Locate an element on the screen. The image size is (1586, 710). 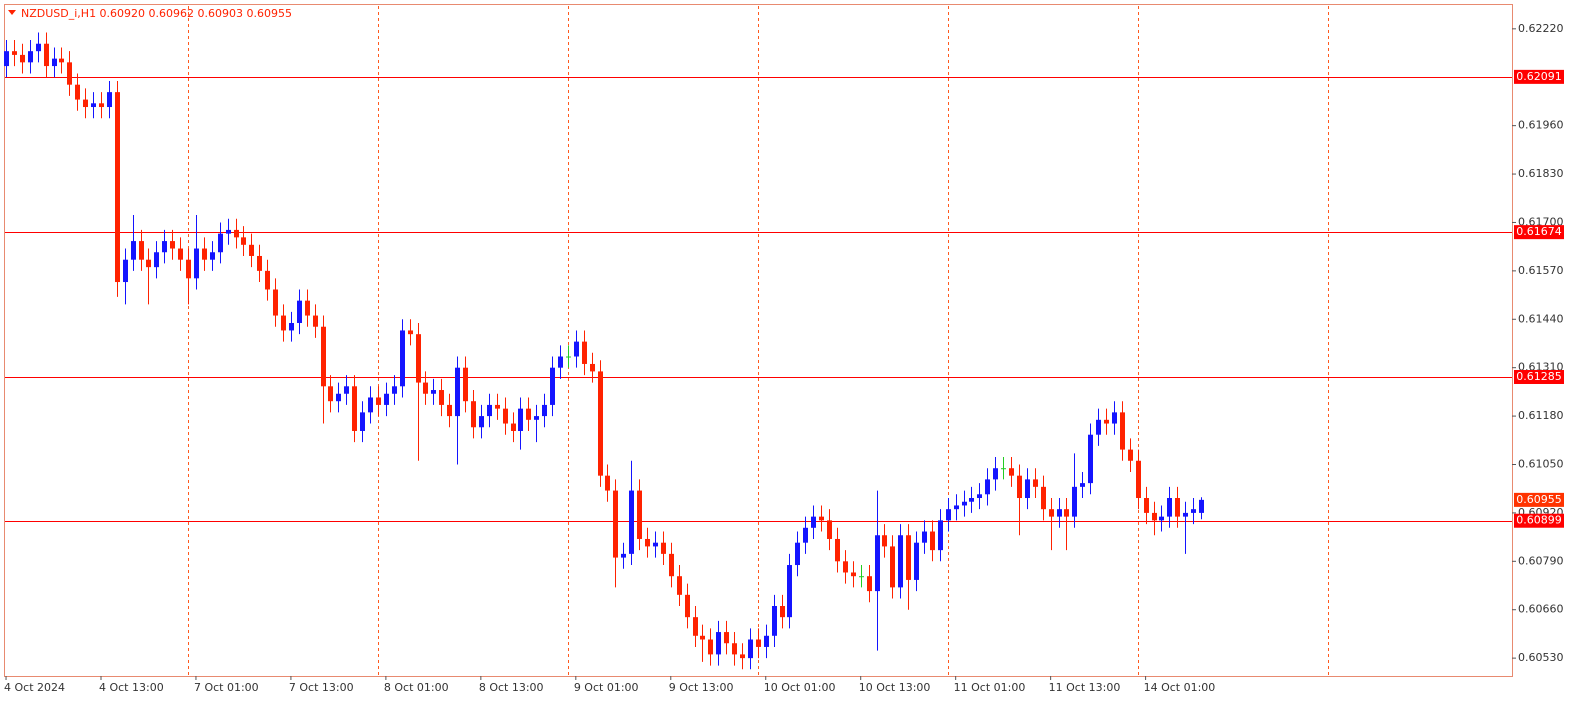
y-tick-label: 0.61830 is located at coordinates (1541, 173).